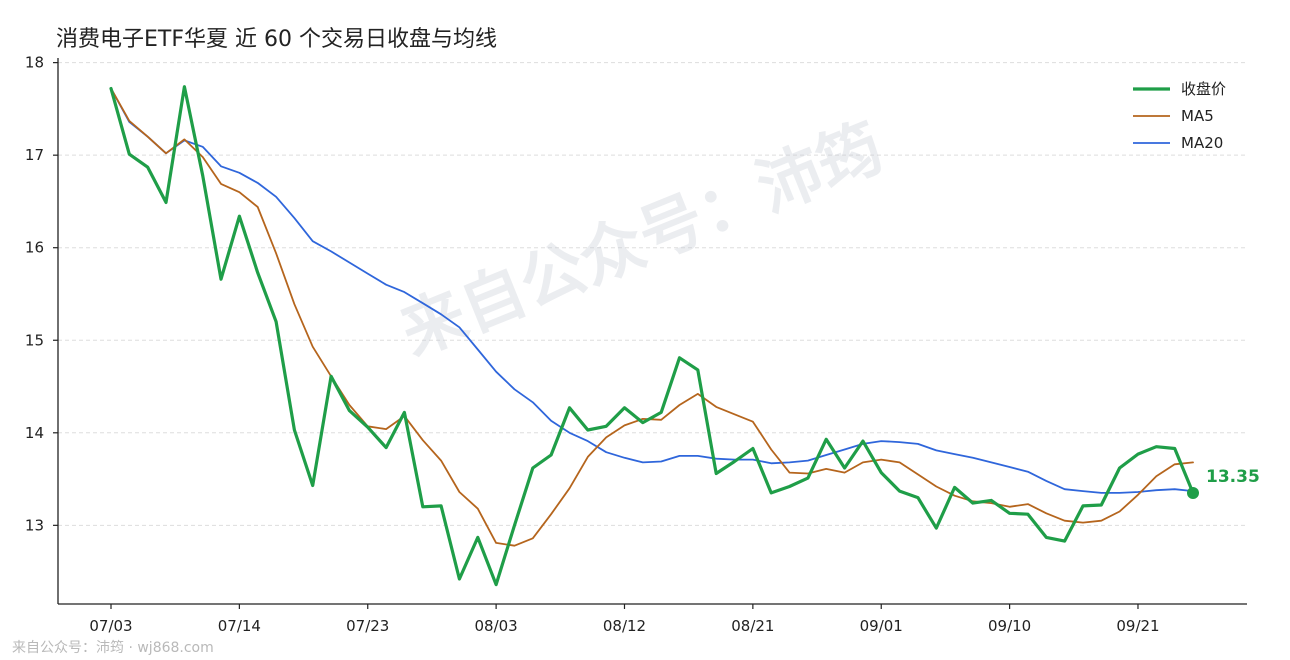 Image resolution: width=1290 pixels, height=660 pixels. I want to click on footer-credit: 来自公众号：沛筠 · wj868.com, so click(113, 647).